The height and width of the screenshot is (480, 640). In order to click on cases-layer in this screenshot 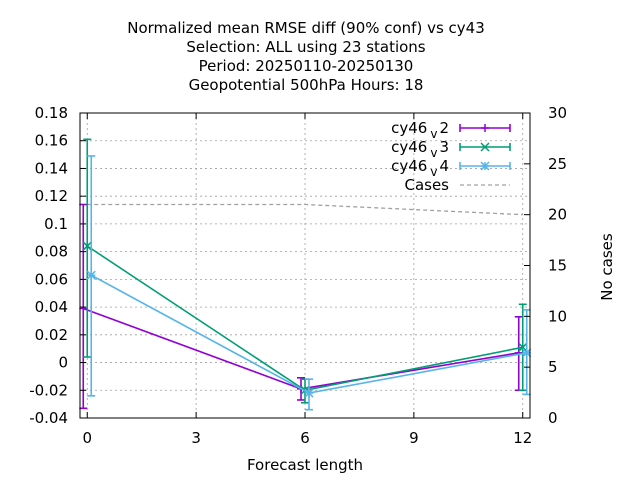, I will do `click(305, 209)`.